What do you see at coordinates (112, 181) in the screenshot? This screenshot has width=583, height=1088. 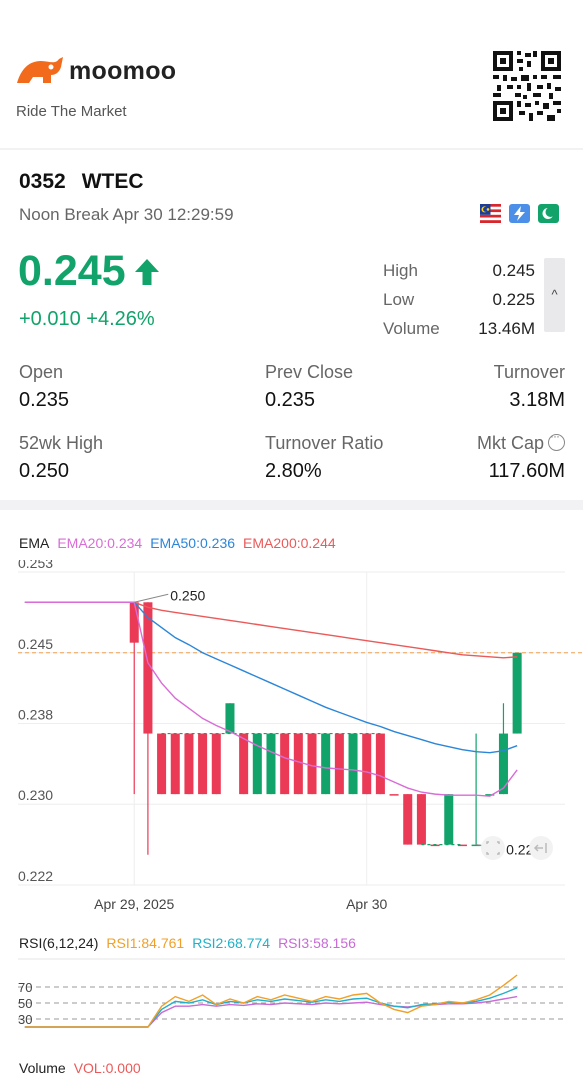 I see `stock-name: WTEC` at bounding box center [112, 181].